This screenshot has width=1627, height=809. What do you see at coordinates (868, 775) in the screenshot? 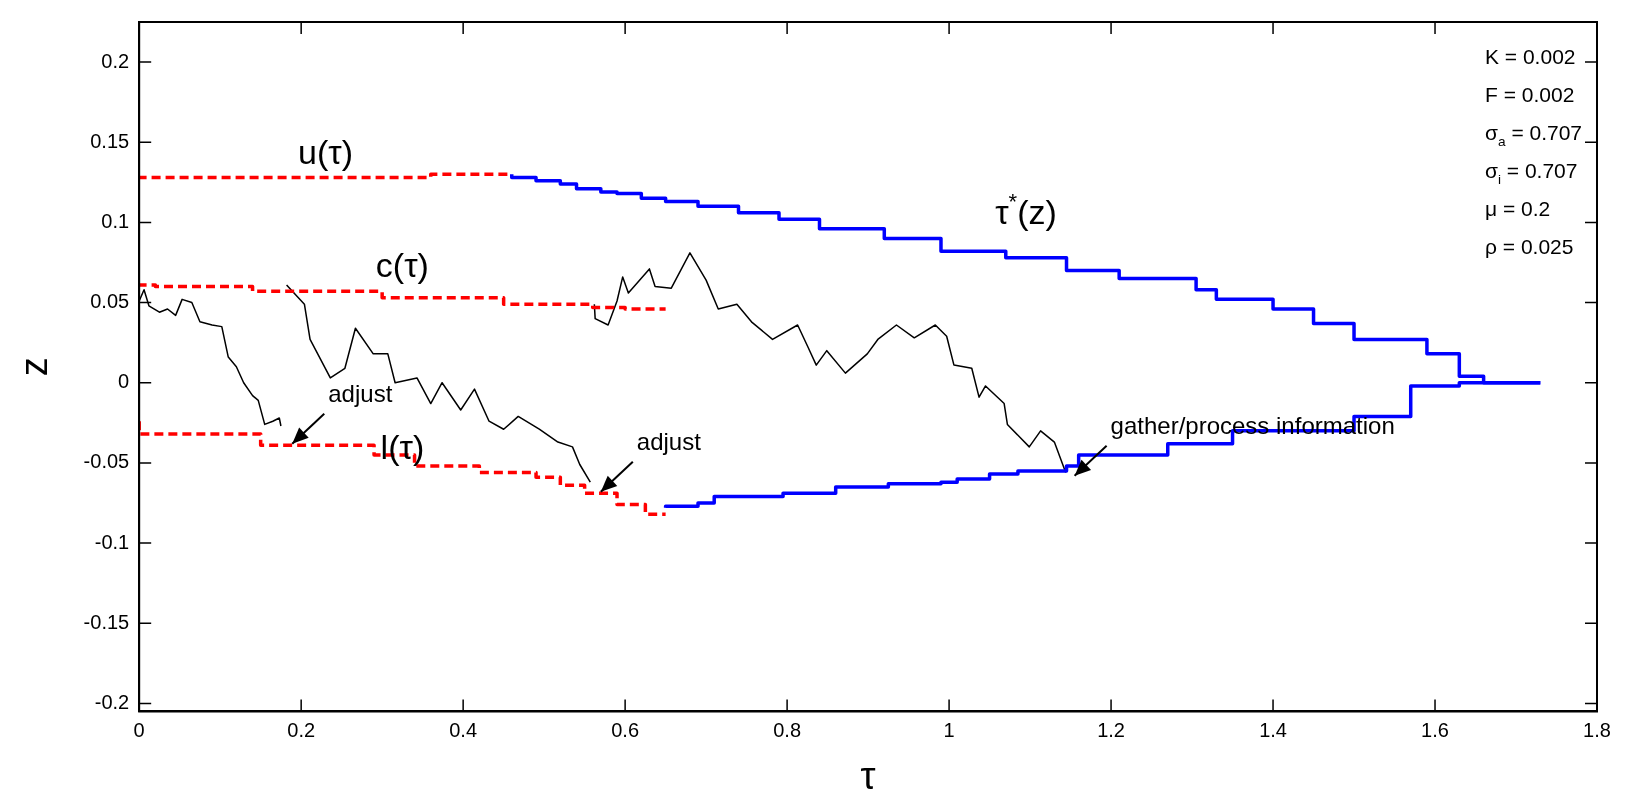
I see `x-axis-title: τ` at bounding box center [868, 775].